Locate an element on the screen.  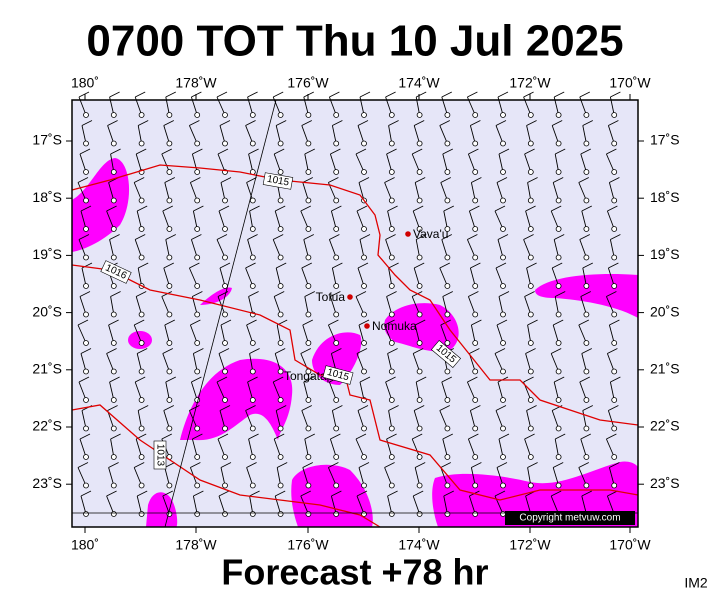
copyright: Copyright metvuw.com is located at coordinates (569, 518).